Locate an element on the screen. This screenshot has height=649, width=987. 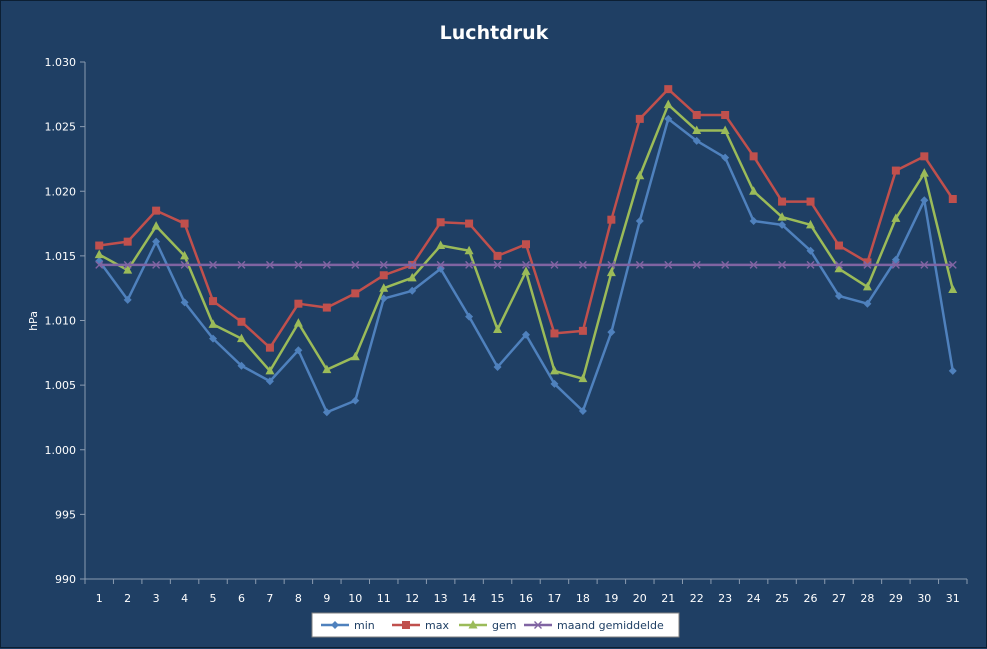
x-tick-label: 24 is located at coordinates (754, 598).